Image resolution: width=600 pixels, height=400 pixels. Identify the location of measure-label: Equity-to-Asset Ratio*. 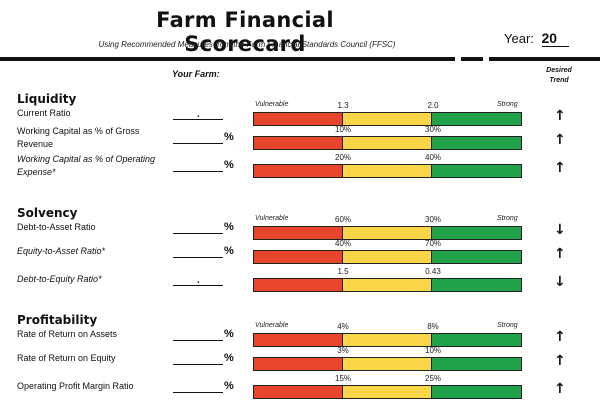
(61, 251).